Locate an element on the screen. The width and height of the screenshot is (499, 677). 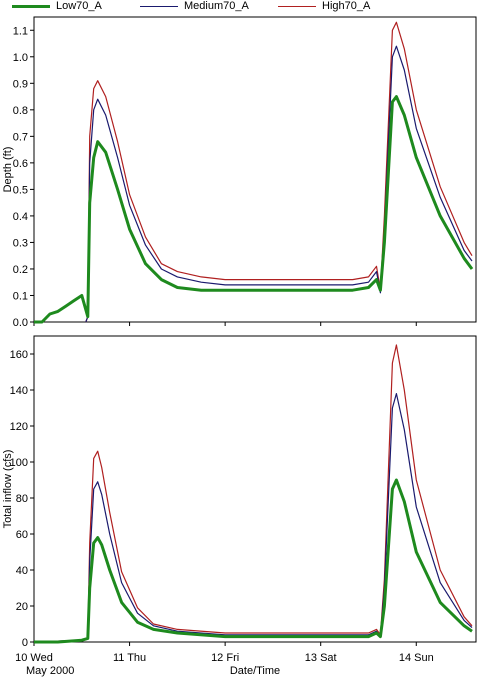
legend-swatch-low is located at coordinates (31, 6).